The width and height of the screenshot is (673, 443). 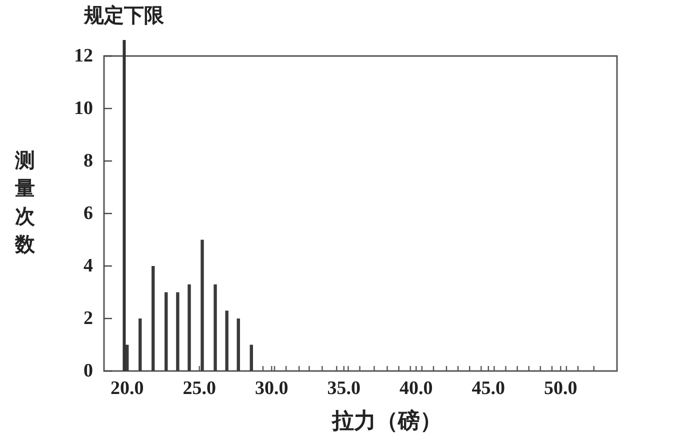 I want to click on y-tick-label: 8, so click(x=88, y=161).